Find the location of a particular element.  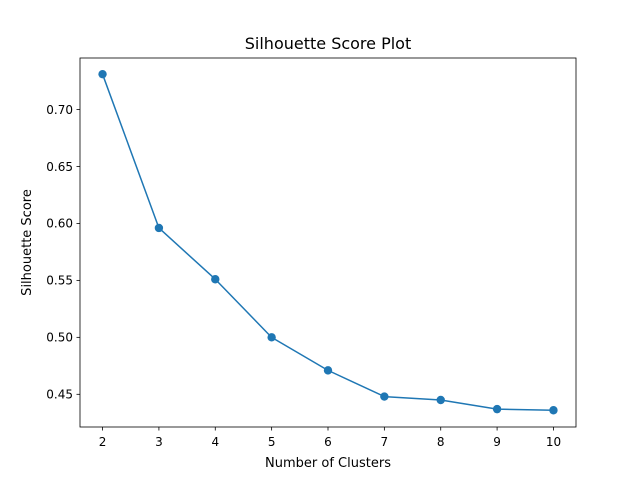

y-axis-label: Silhouette Score is located at coordinates (27, 242).